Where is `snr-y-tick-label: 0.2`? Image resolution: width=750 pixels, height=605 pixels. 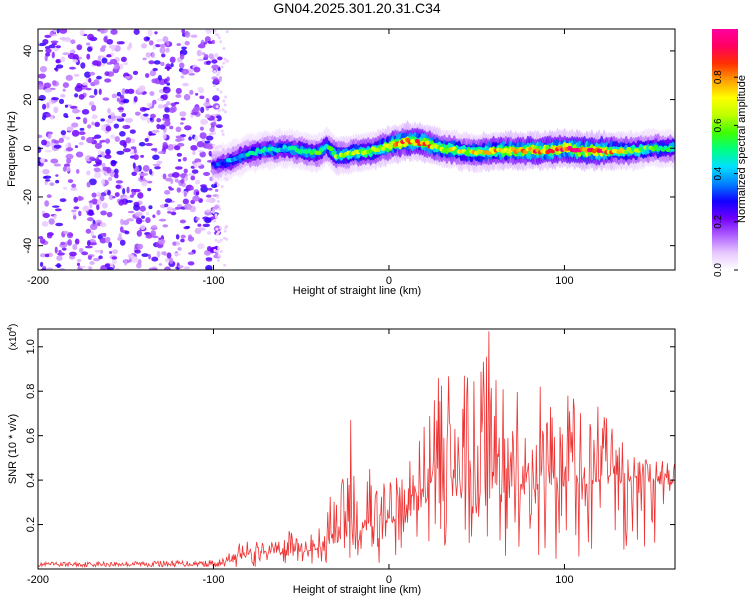
snr-y-tick-label: 0.2 is located at coordinates (31, 524).